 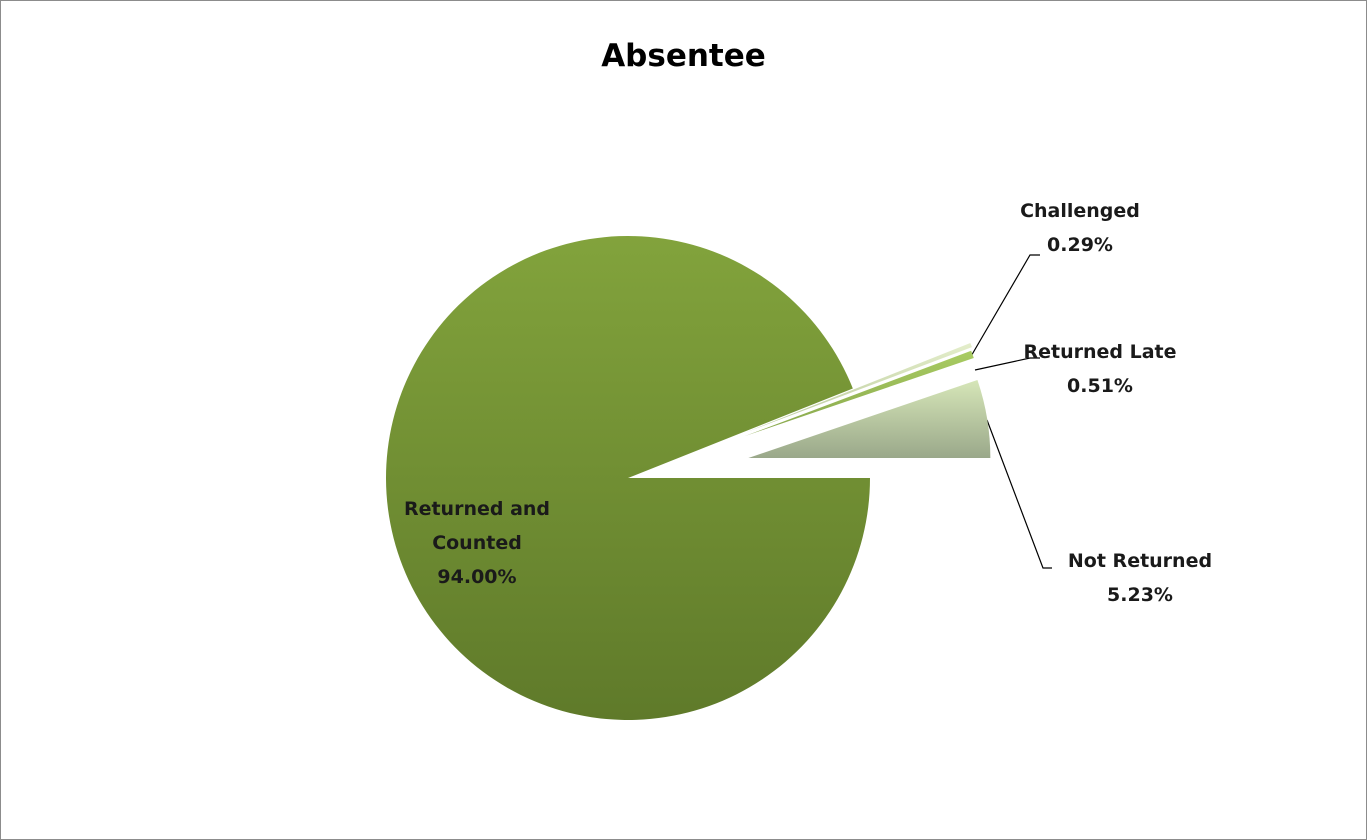 What do you see at coordinates (1080, 211) in the screenshot?
I see `category-label: Challenged` at bounding box center [1080, 211].